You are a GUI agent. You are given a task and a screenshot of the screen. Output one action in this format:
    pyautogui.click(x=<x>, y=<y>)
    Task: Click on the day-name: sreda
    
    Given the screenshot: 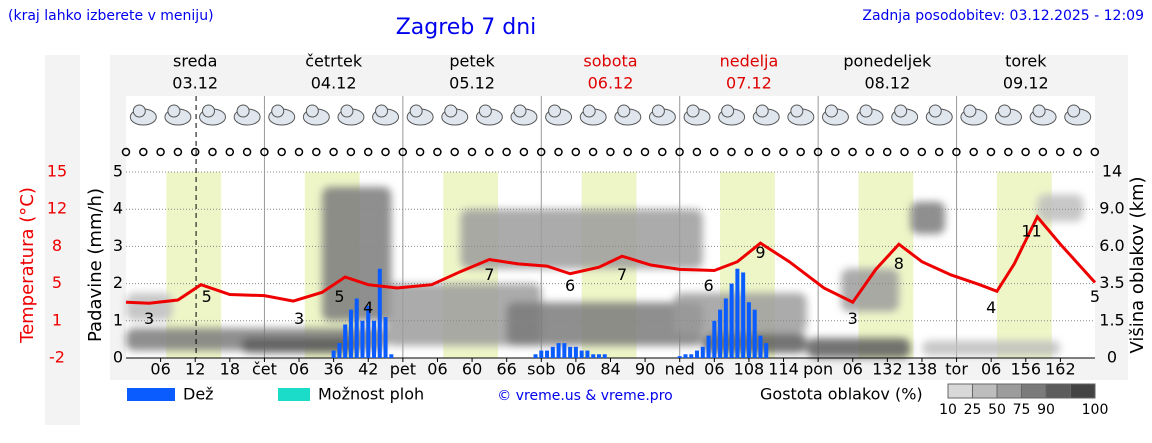 What is the action you would take?
    pyautogui.click(x=195, y=61)
    